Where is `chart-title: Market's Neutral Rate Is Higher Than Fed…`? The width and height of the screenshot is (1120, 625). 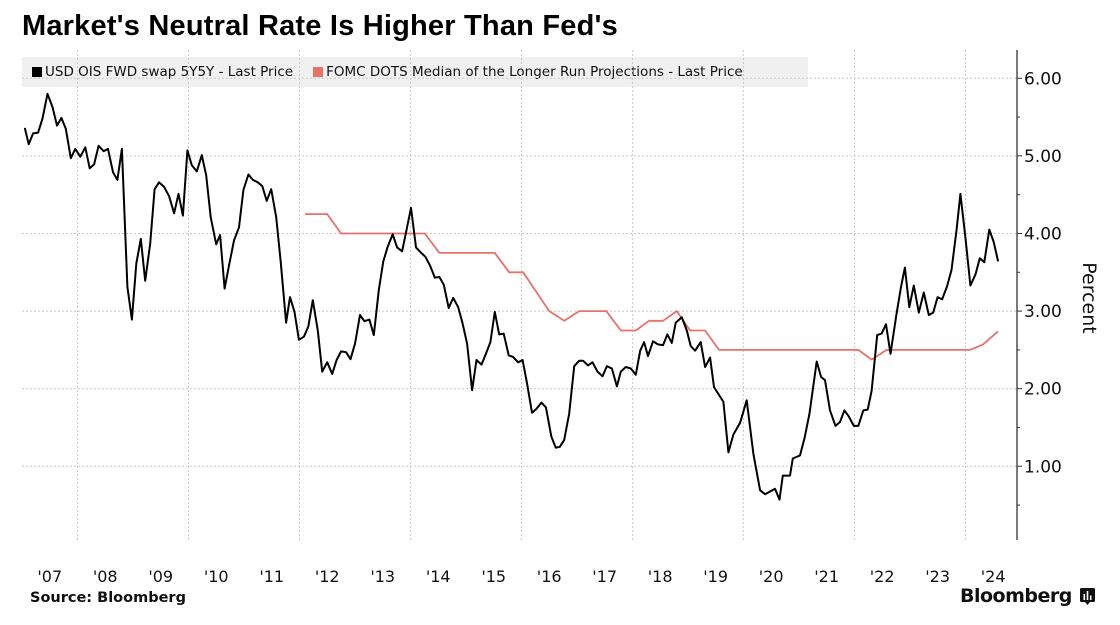 chart-title: Market's Neutral Rate Is Higher Than Fed… is located at coordinates (320, 26).